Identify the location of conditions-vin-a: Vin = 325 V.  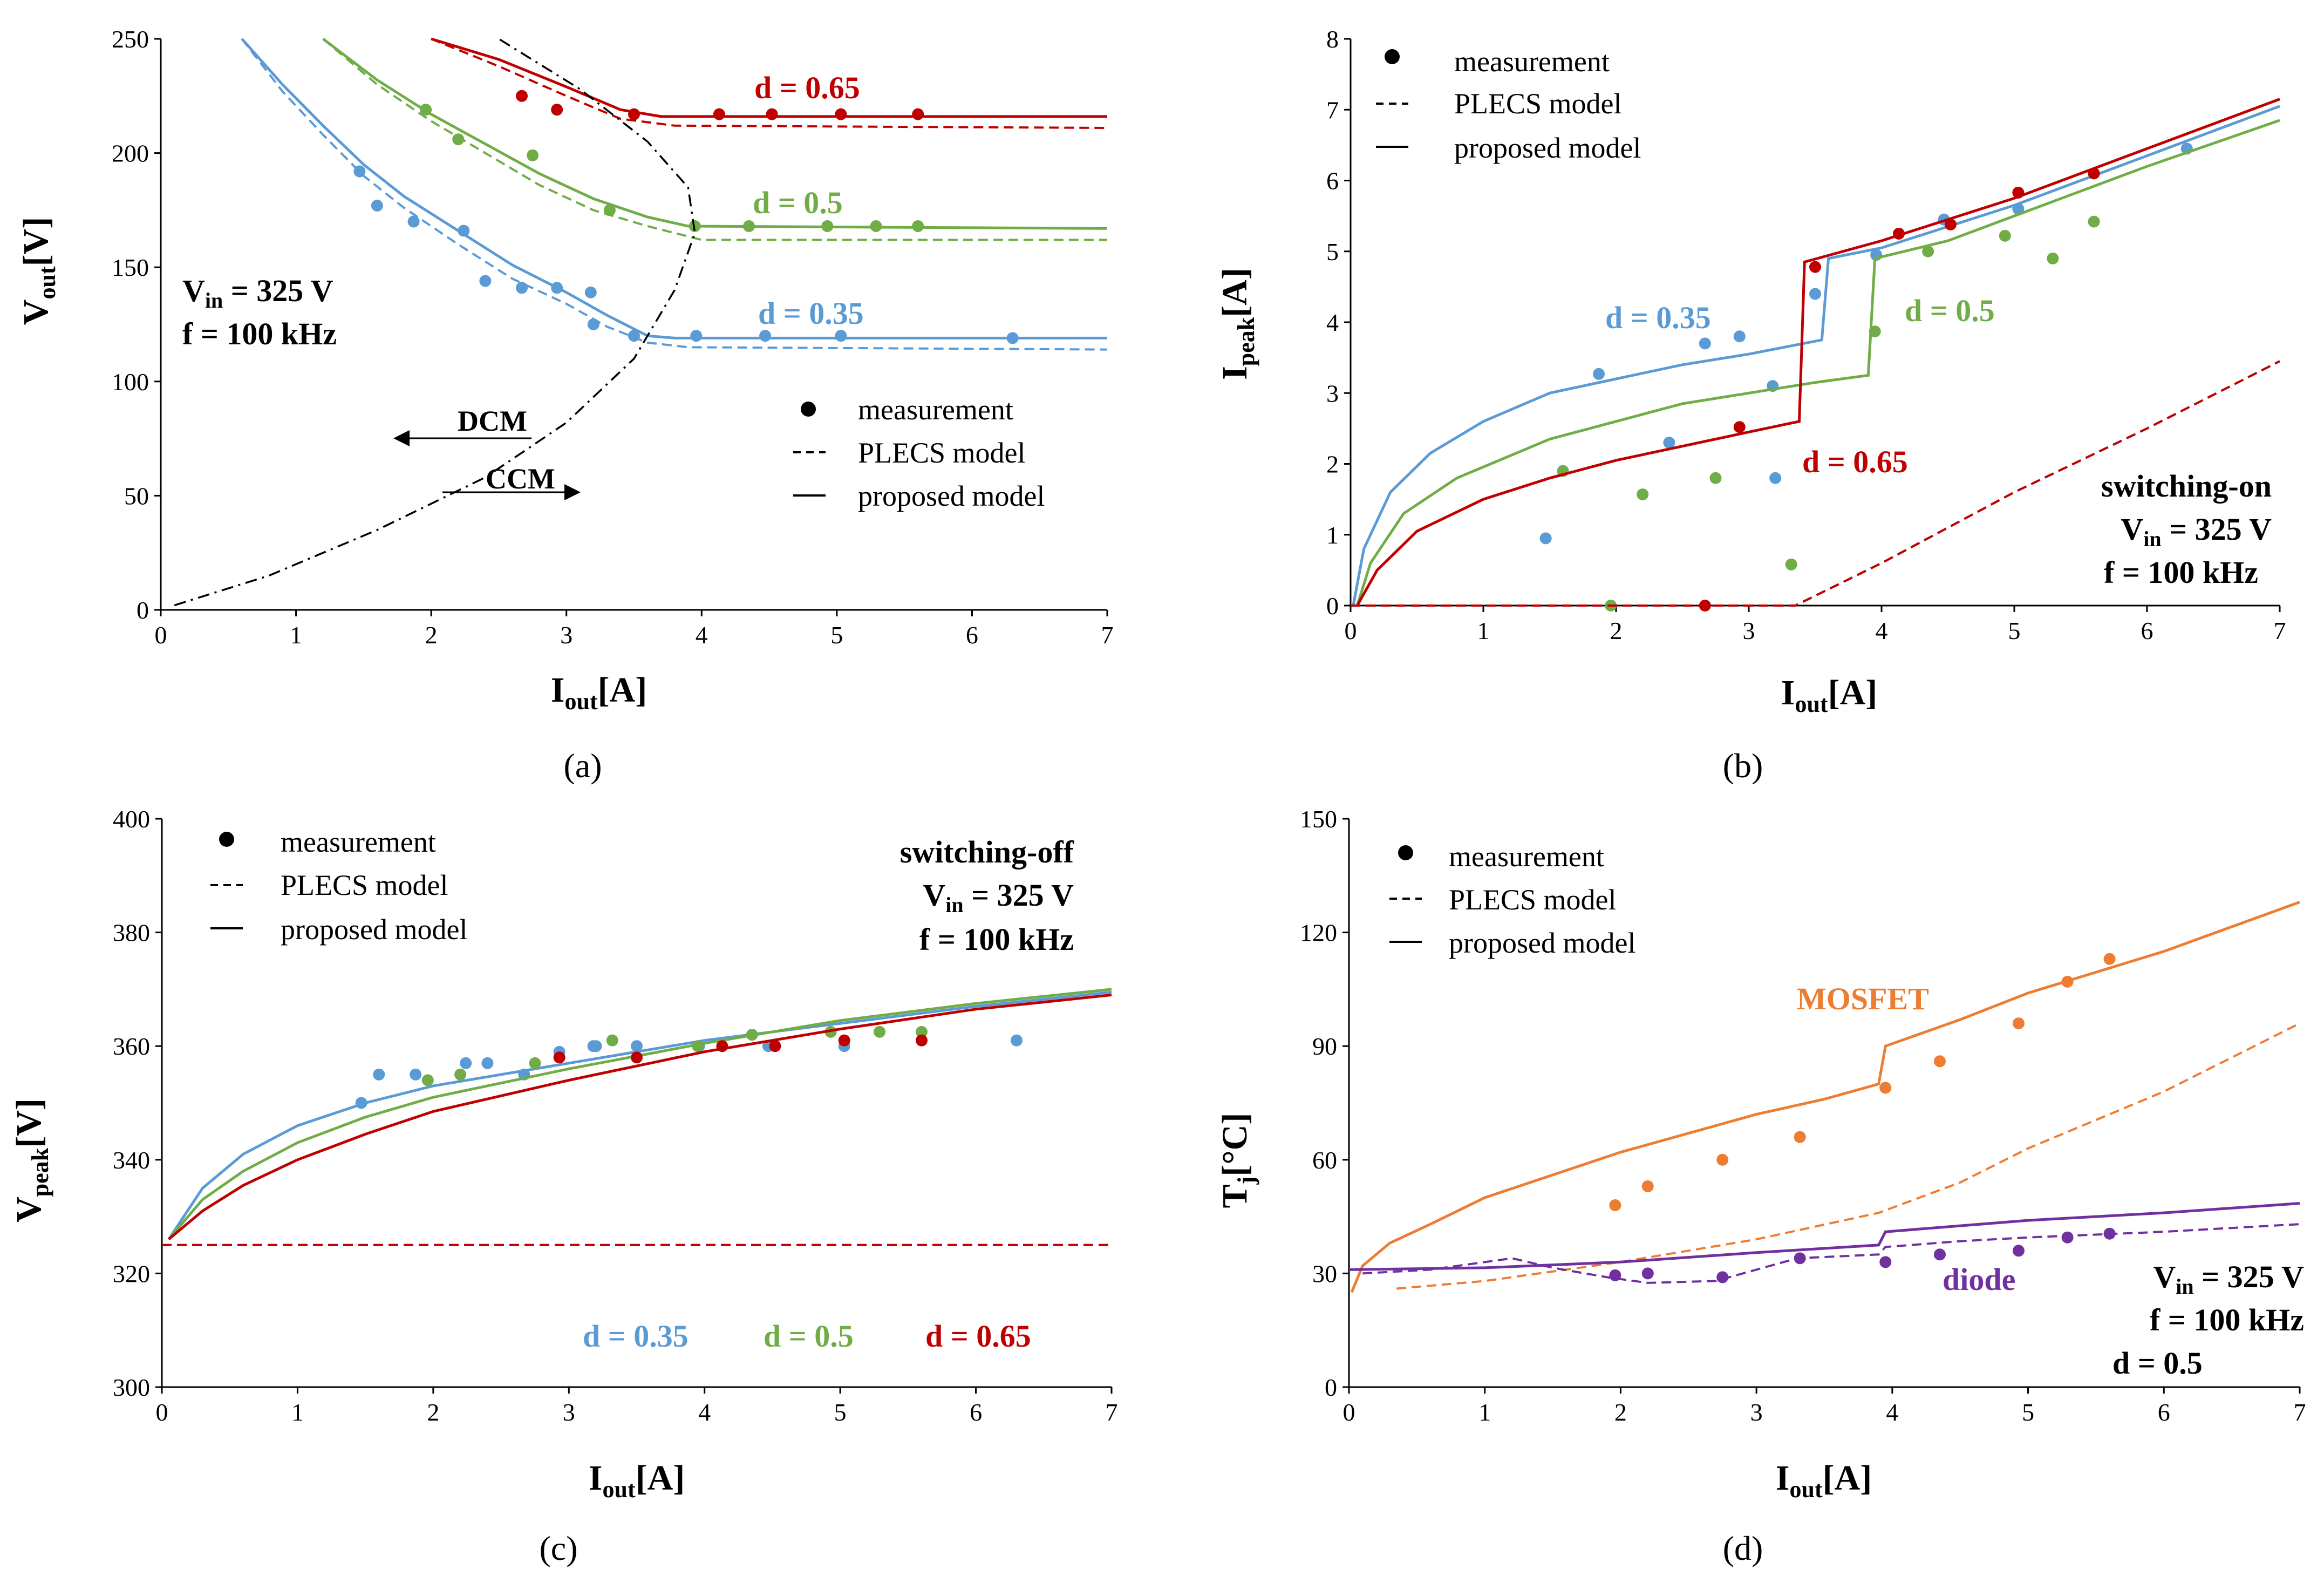
(257, 293).